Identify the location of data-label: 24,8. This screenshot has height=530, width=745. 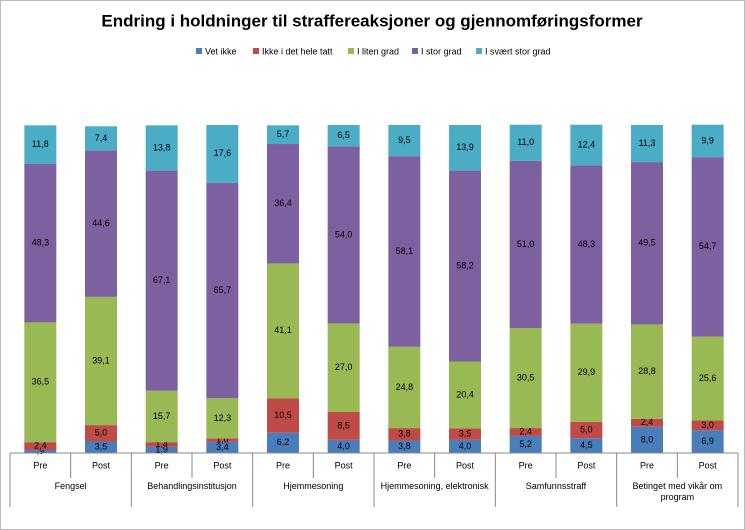
(405, 387).